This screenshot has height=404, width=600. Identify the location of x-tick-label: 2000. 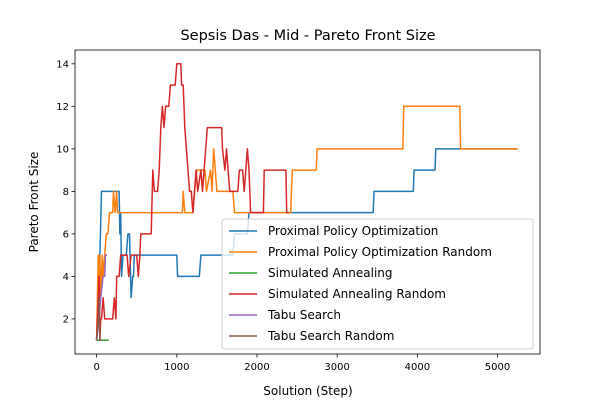
(256, 367).